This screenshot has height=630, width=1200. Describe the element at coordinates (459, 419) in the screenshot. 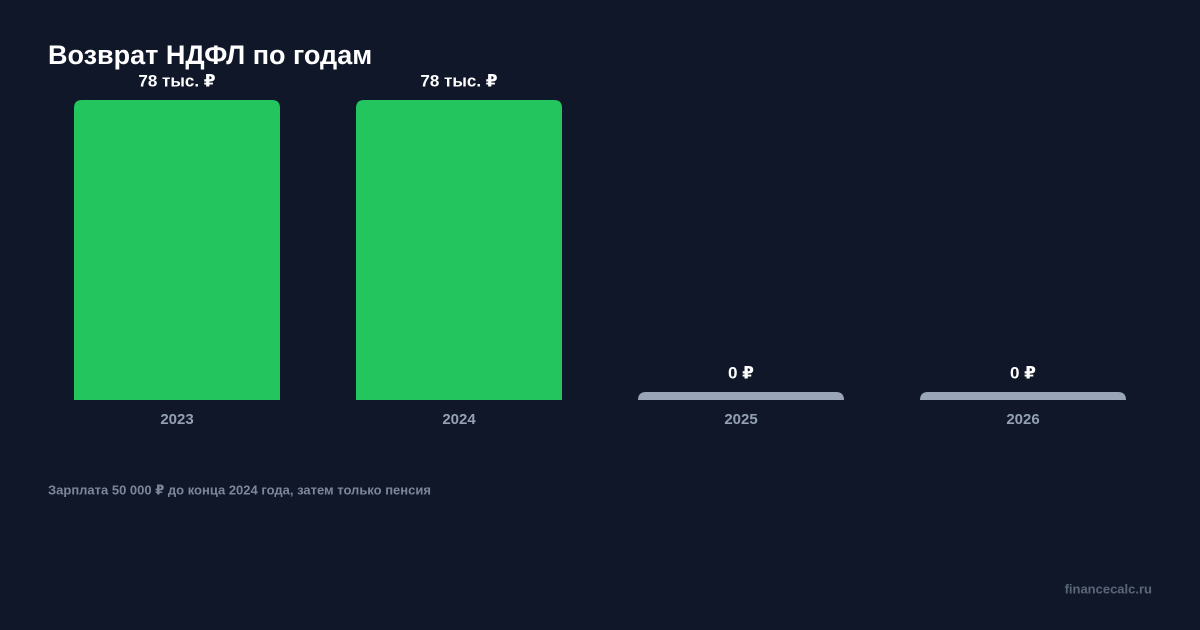

I see `x-tick-label: 2024` at that location.